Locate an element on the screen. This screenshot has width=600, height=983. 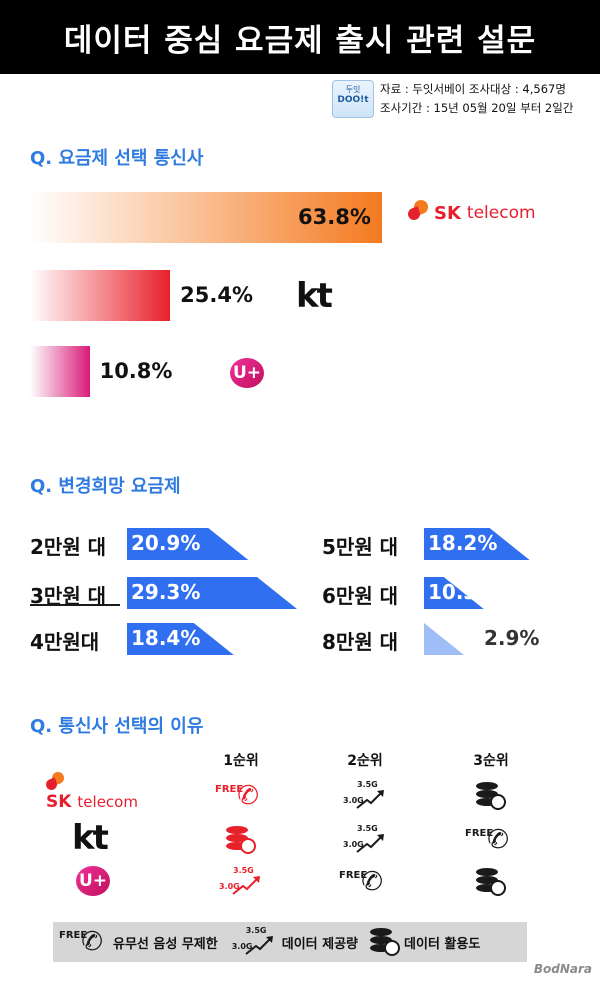
plan-label-5: 8만원 대 is located at coordinates (360, 642).